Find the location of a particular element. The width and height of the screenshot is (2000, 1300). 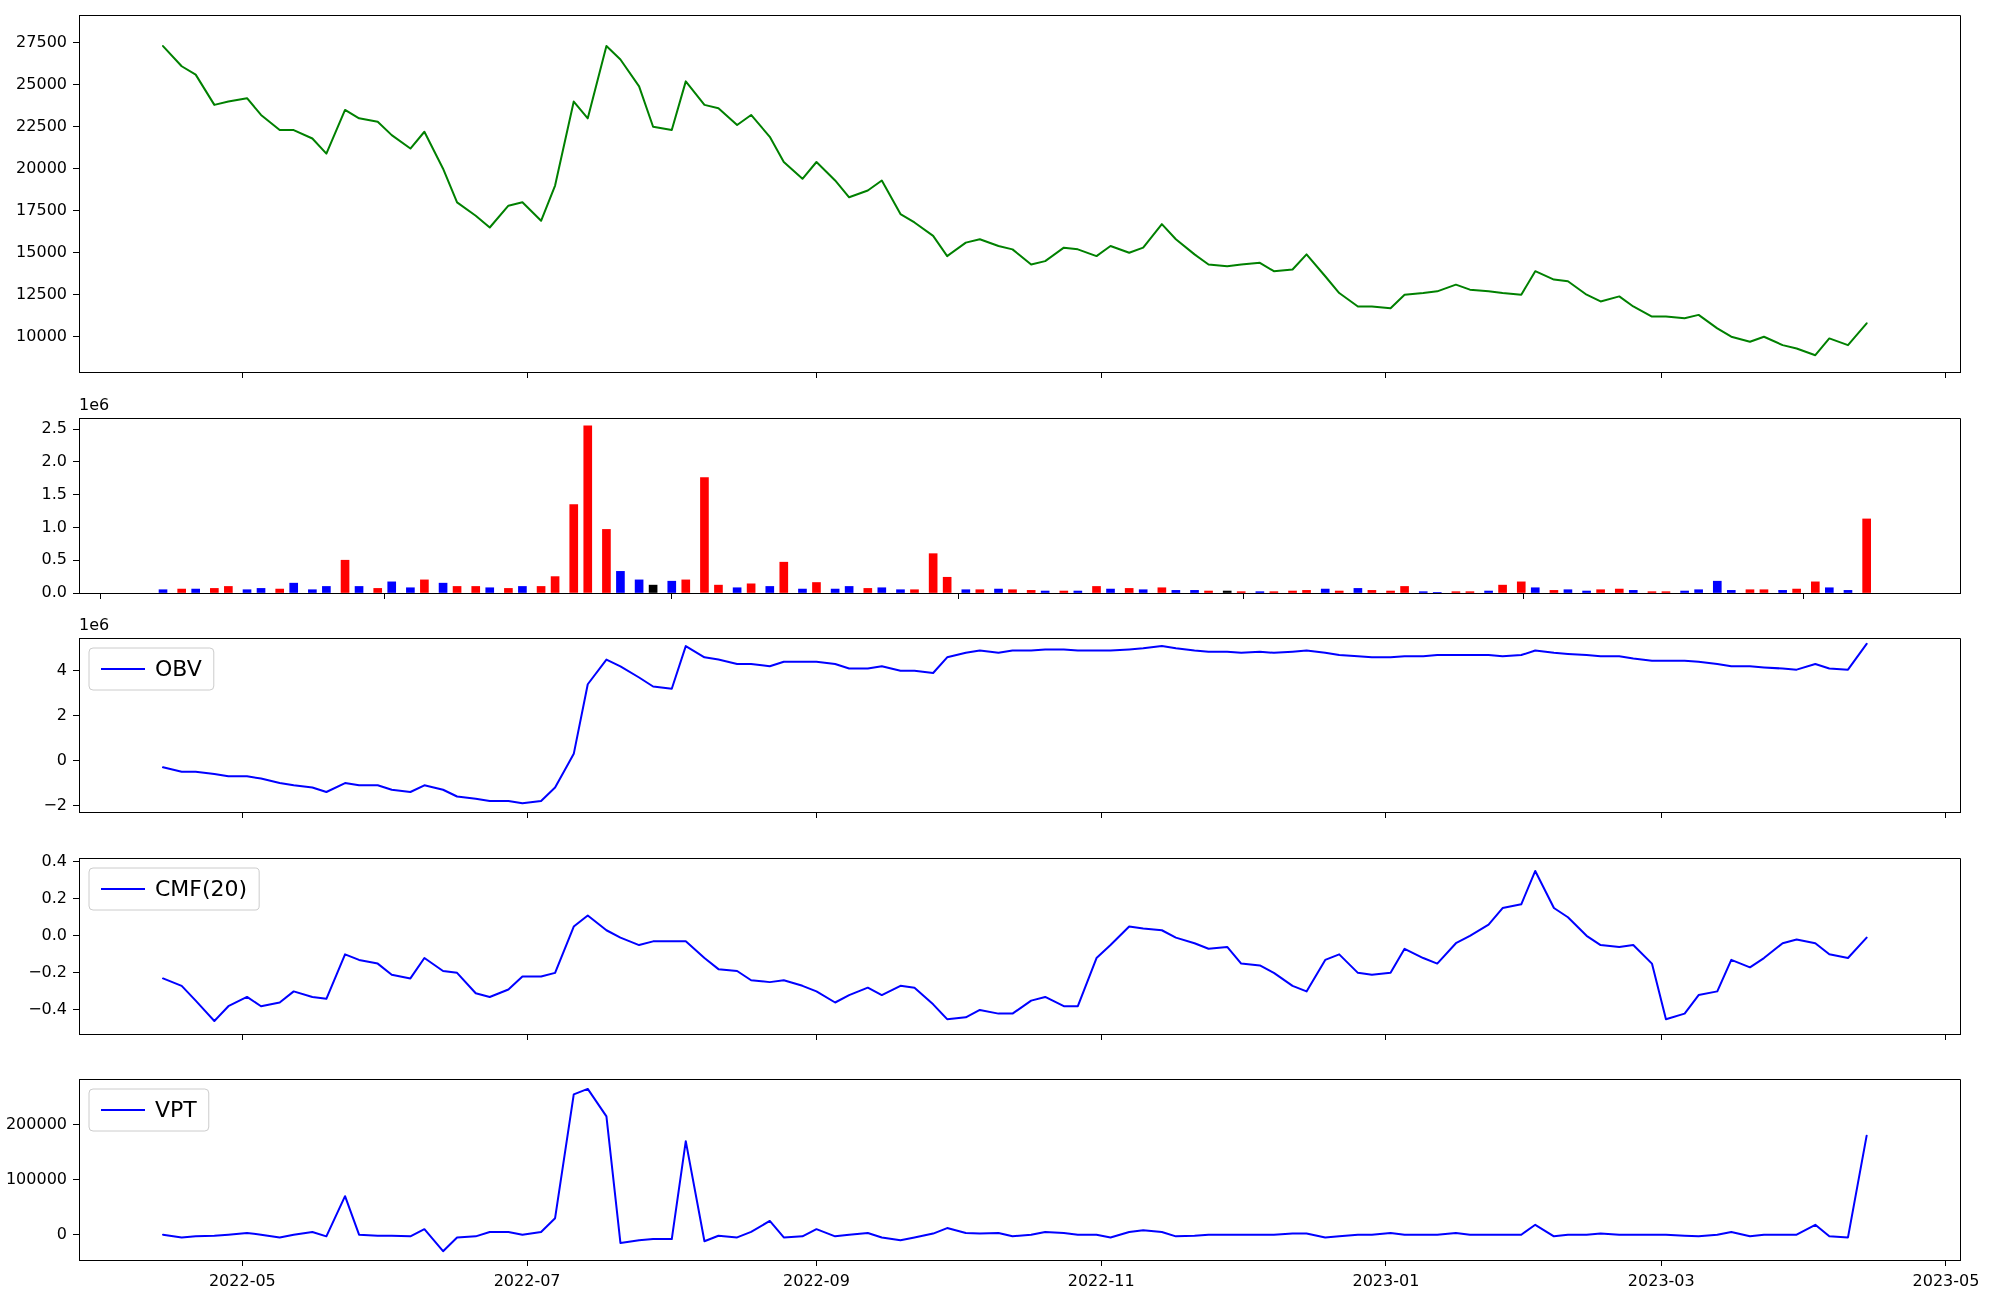

x-tick-label: 2022-05 is located at coordinates (242, 1280).